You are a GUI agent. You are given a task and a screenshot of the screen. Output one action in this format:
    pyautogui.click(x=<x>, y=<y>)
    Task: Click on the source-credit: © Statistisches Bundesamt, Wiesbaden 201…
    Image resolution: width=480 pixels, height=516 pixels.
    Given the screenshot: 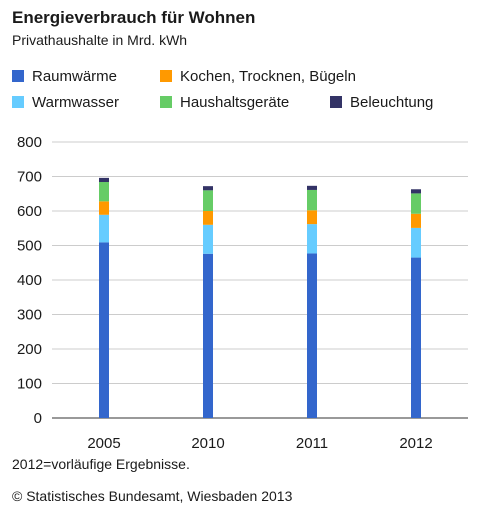 What is the action you would take?
    pyautogui.click(x=152, y=496)
    